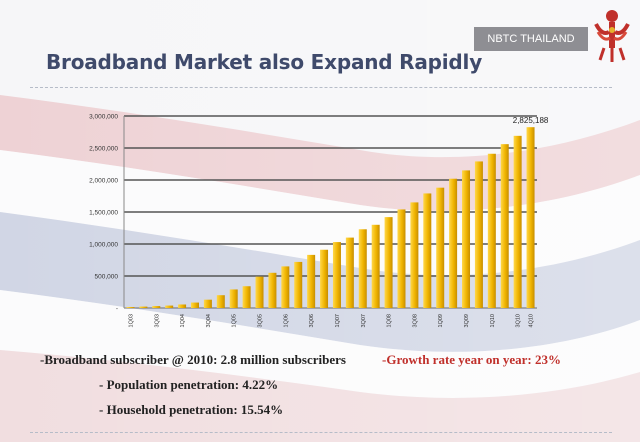 Image resolution: width=640 pixels, height=442 pixels. What do you see at coordinates (191, 409) in the screenshot?
I see `bullet-household-penetration: - Household penetration: 15.54%` at bounding box center [191, 409].